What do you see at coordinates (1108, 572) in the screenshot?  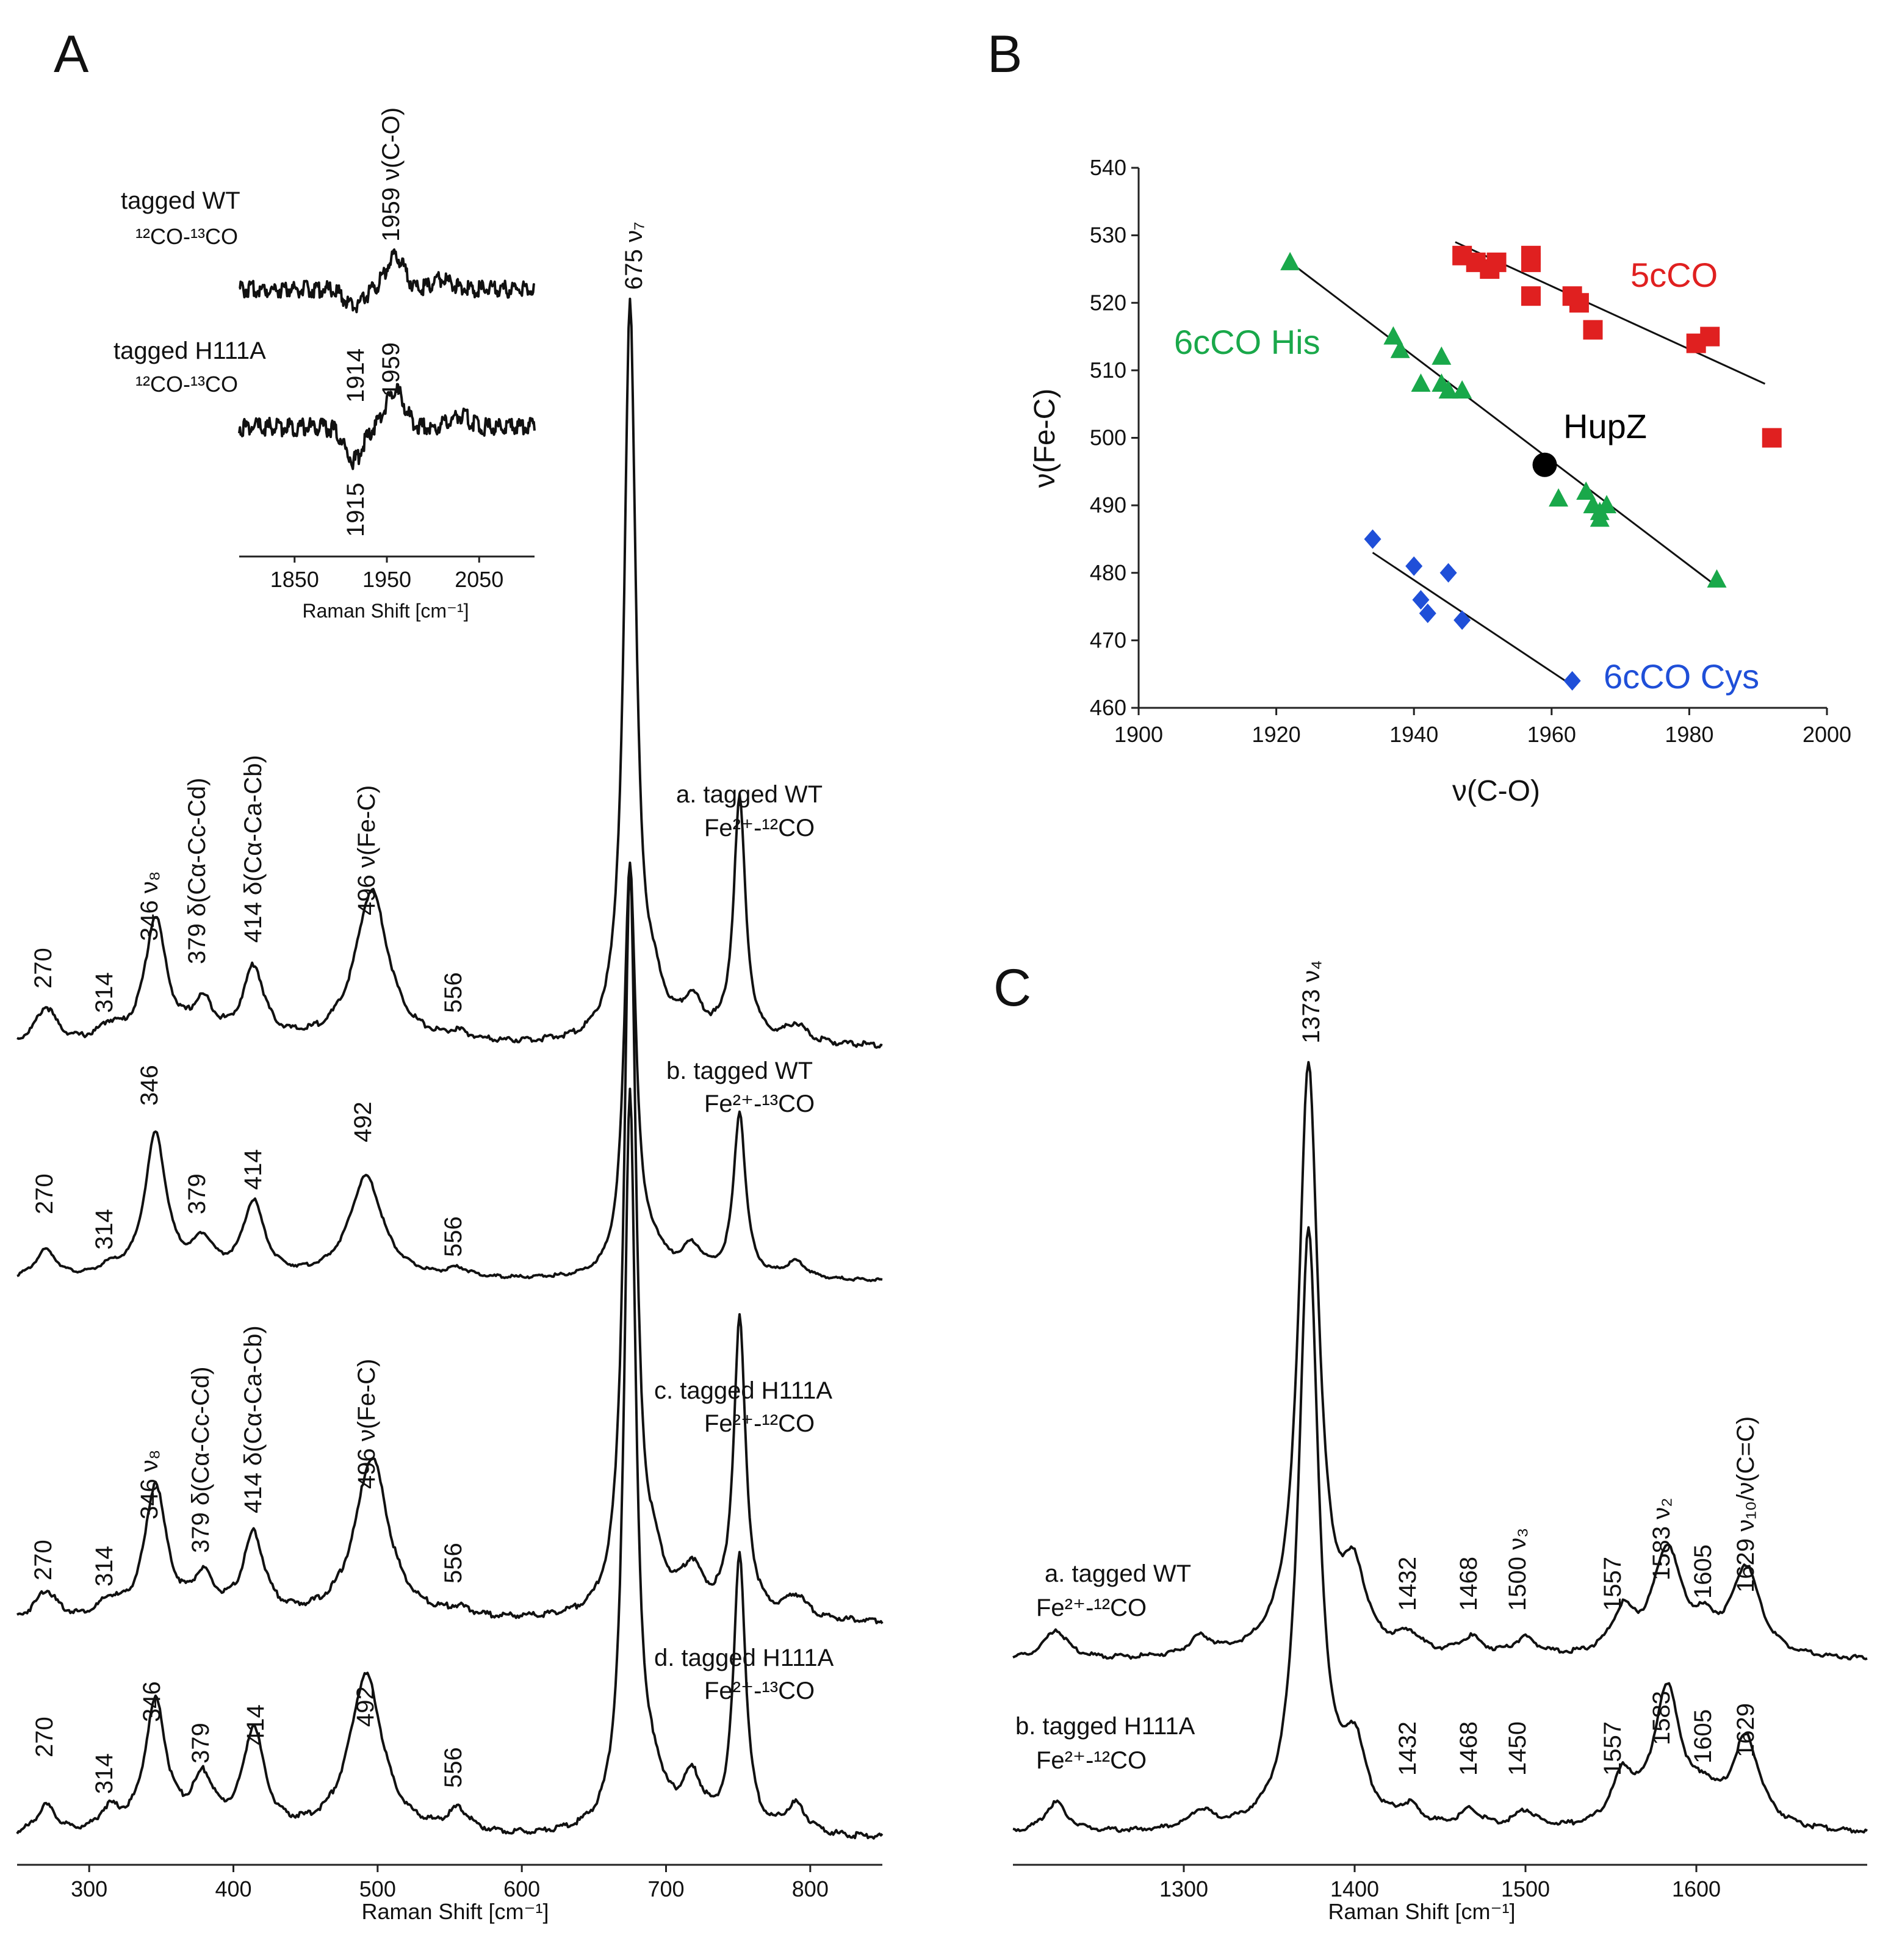 I see `panel-b-y-tick-label: 480` at bounding box center [1108, 572].